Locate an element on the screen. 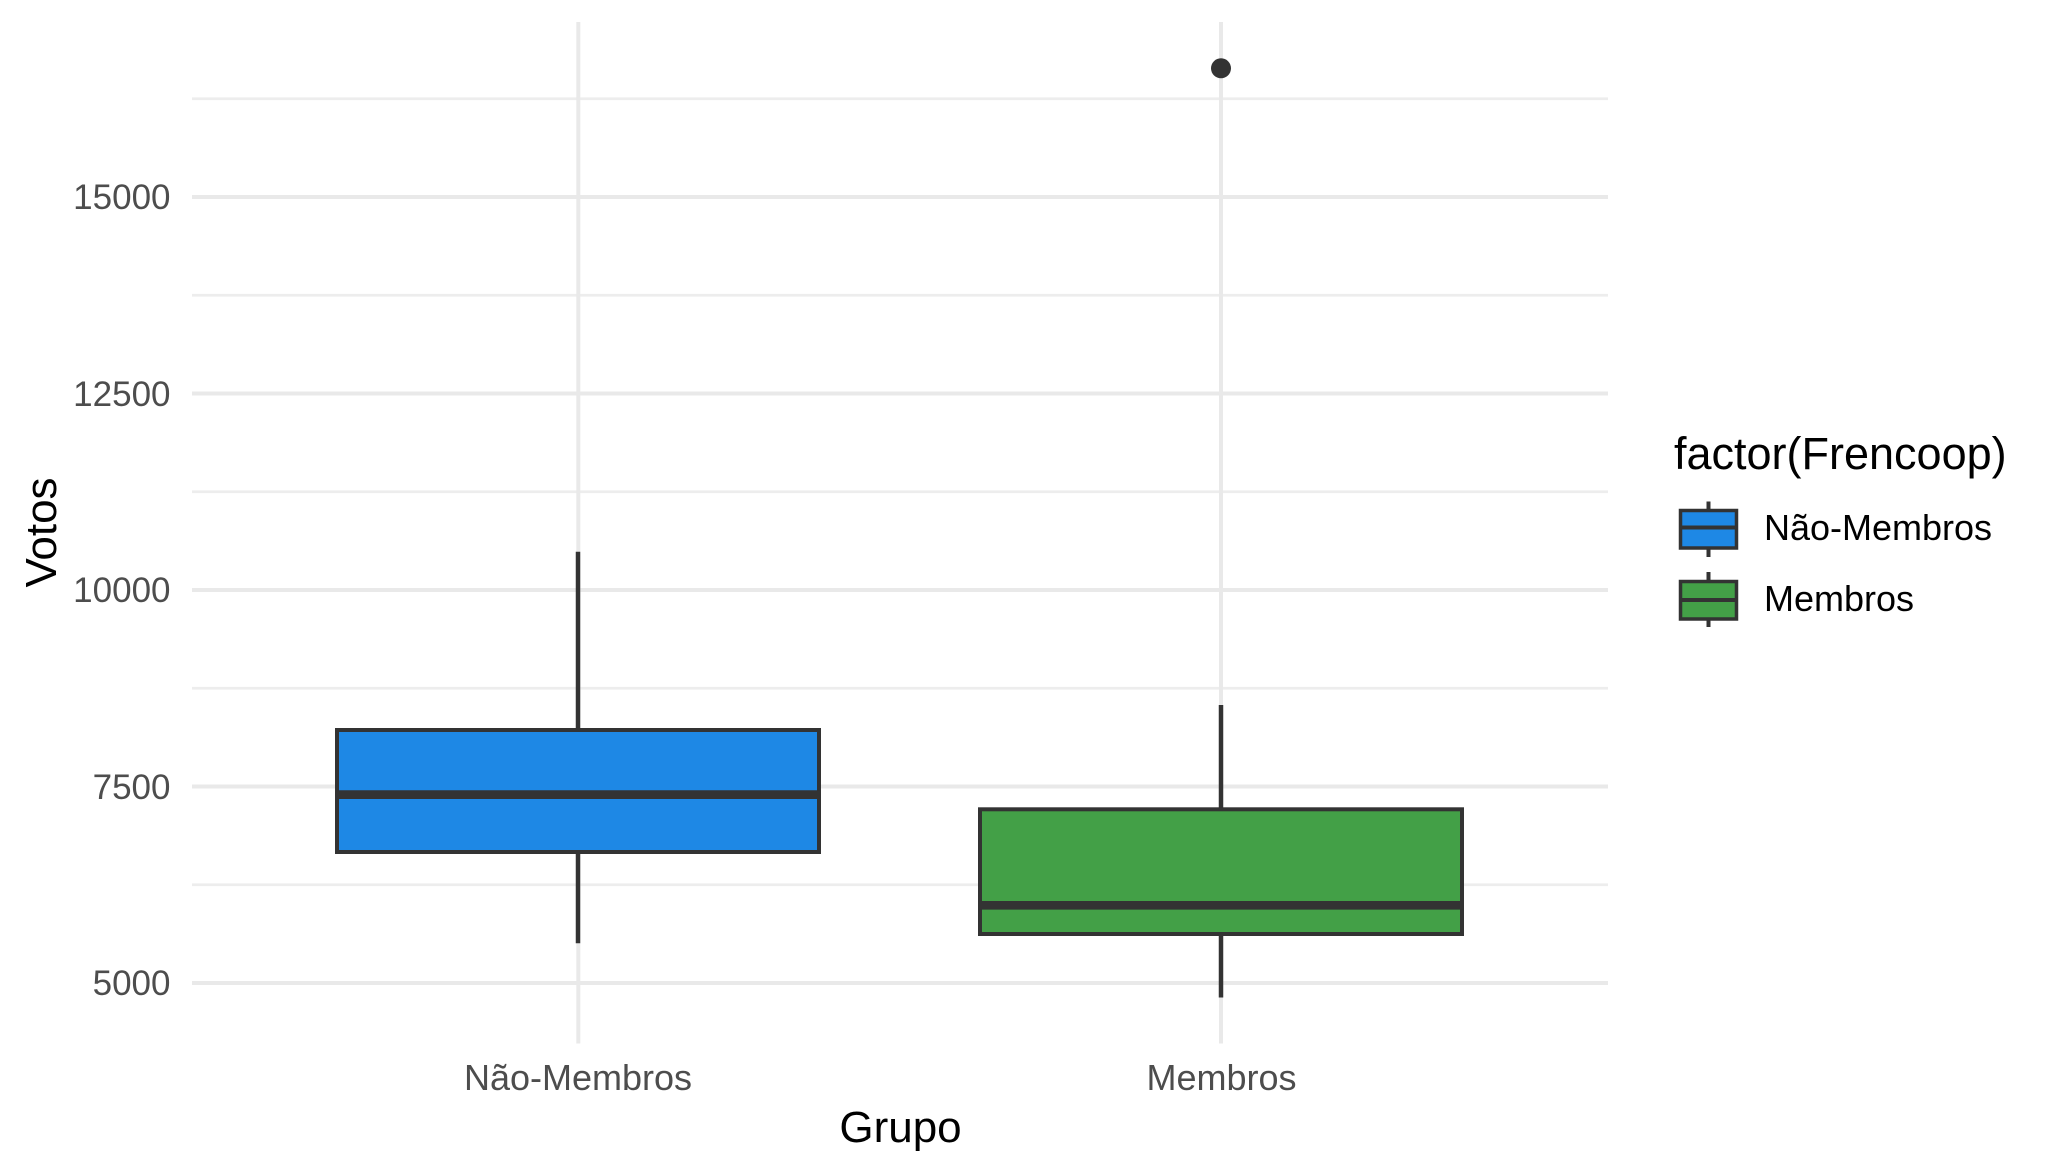  svg-text: 12500 is located at coordinates (121, 394).